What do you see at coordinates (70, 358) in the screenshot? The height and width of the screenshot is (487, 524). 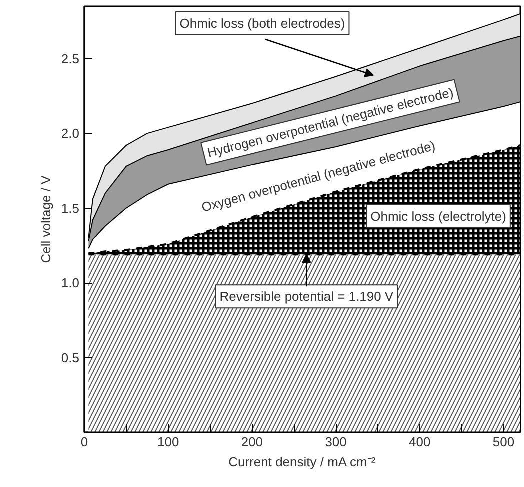 I see `y-tick-label: 0.5` at bounding box center [70, 358].